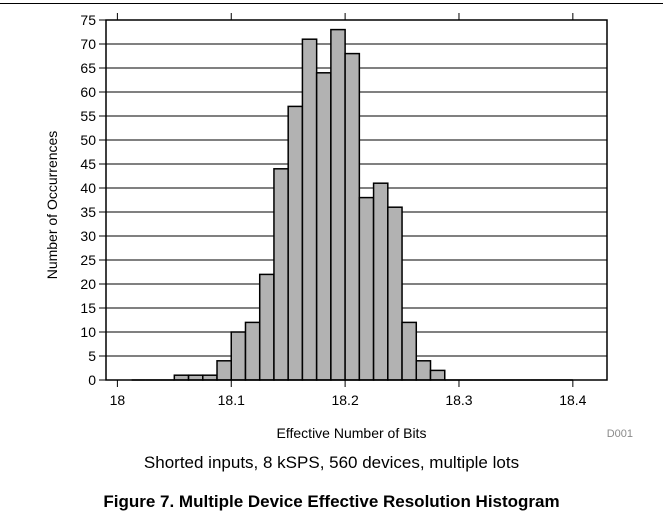  What do you see at coordinates (88, 212) in the screenshot?
I see `y-tick-label: 35` at bounding box center [88, 212].